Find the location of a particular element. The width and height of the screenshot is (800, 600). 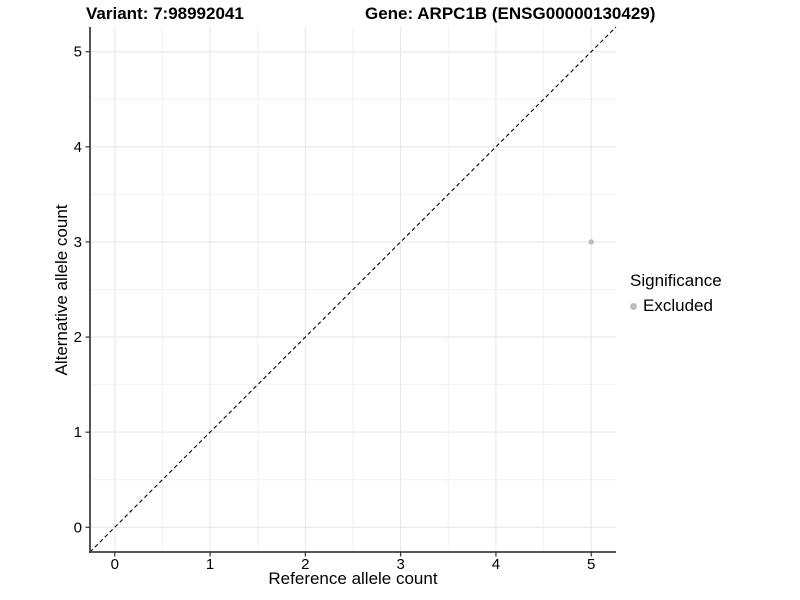

legend-item-label: Excluded is located at coordinates (678, 305).